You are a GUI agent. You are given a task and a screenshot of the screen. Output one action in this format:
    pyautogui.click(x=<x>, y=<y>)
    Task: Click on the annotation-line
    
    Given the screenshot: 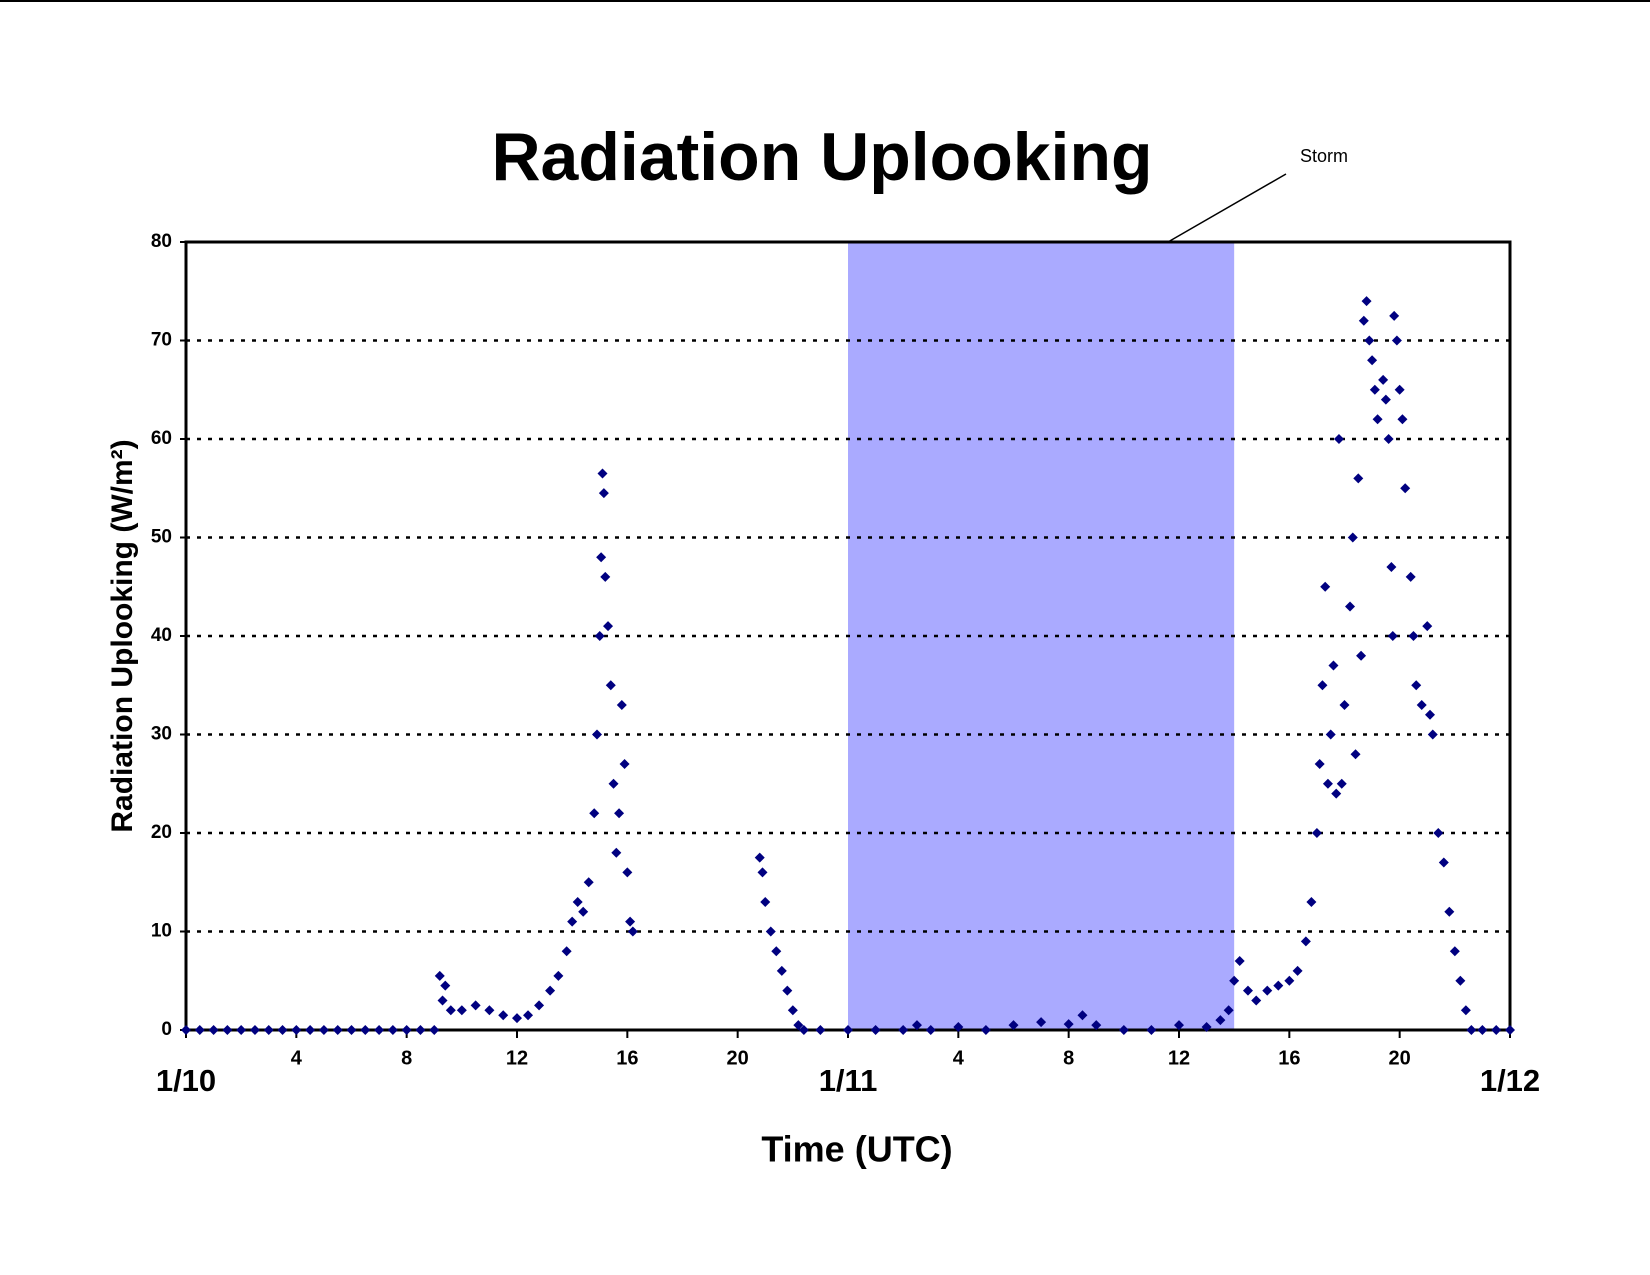 What is the action you would take?
    pyautogui.click(x=1227, y=208)
    